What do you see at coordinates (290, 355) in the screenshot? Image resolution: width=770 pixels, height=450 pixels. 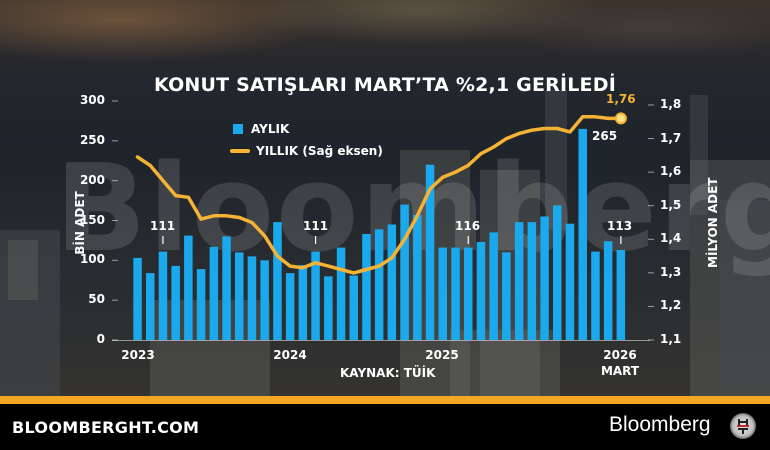 I see `x-label-2024: 2024` at bounding box center [290, 355].